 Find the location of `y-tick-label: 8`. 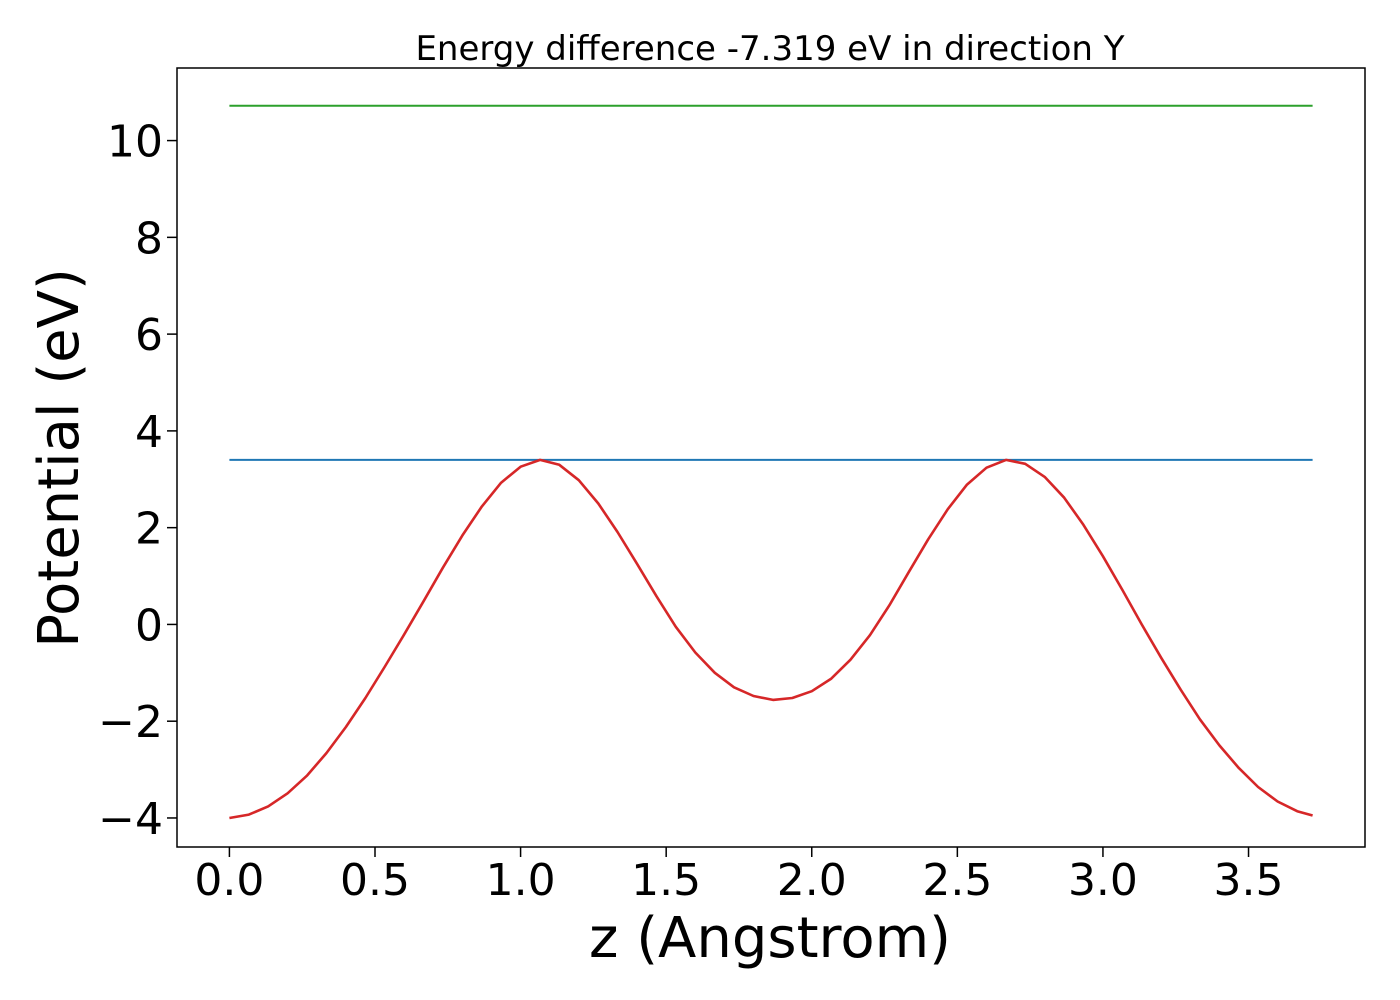

y-tick-label: 8 is located at coordinates (149, 238).